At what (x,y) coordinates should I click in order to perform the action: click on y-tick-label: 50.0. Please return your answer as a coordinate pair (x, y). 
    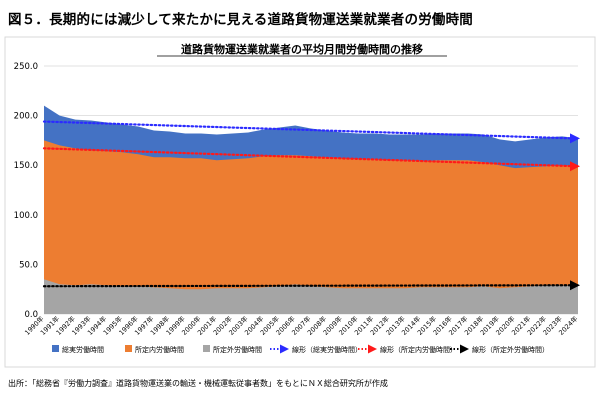
    Looking at the image, I should click on (28, 265).